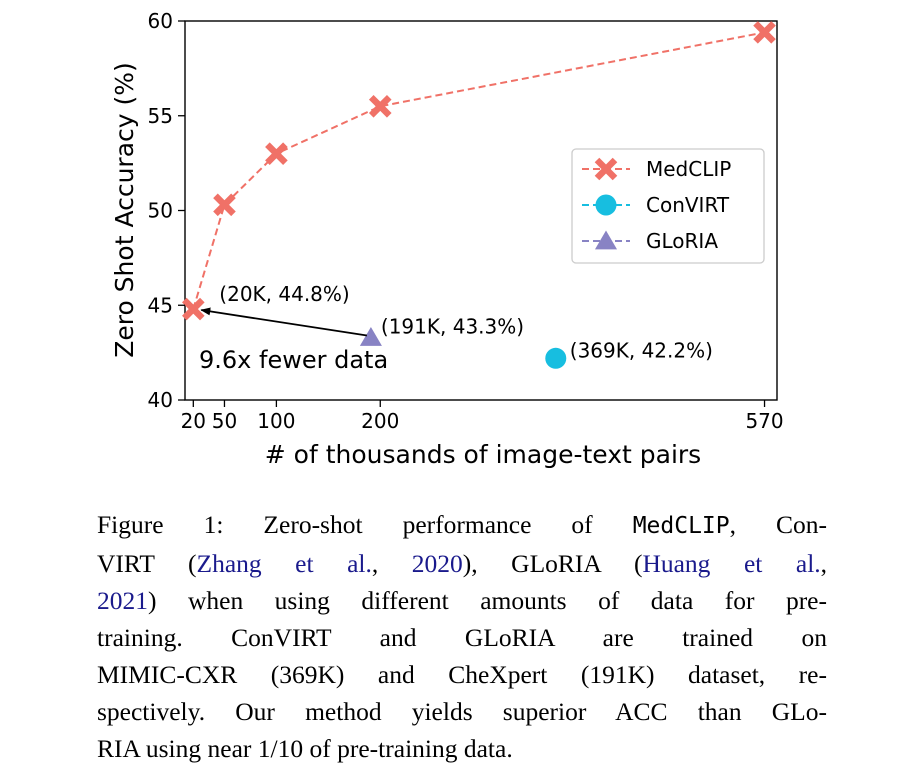 The height and width of the screenshot is (778, 919). I want to click on citation-link: Zhang et al., so click(284, 563).